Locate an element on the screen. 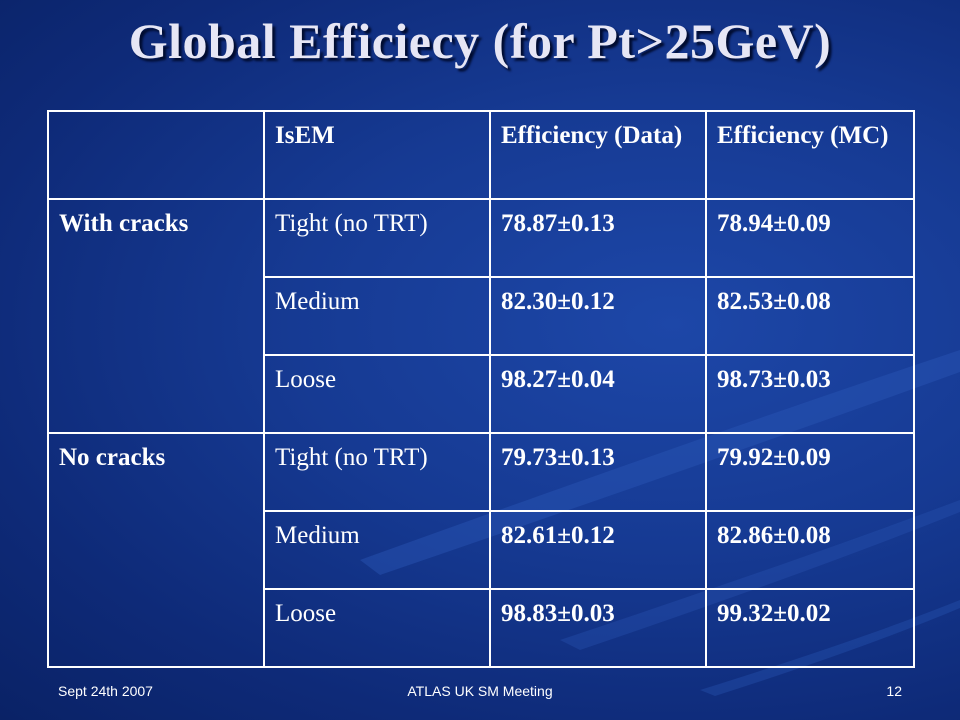 Image resolution: width=960 pixels, height=720 pixels. group-label-no-cracks: No cracks is located at coordinates (156, 550).